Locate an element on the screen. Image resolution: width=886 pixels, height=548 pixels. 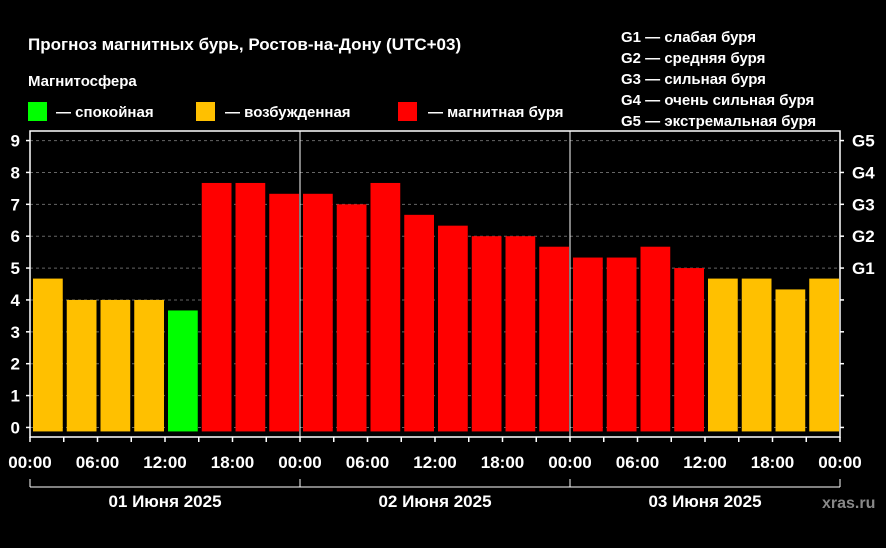
y-tick-label-1: 1 is located at coordinates (15, 396).